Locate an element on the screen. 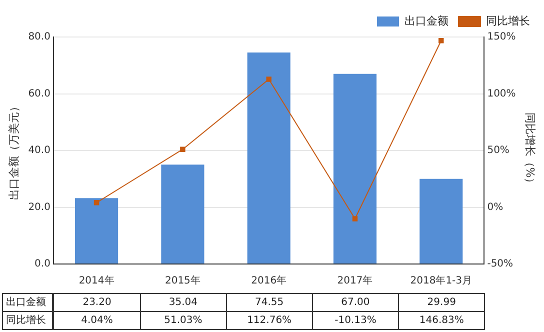  data-label: 67.00 is located at coordinates (356, 302).